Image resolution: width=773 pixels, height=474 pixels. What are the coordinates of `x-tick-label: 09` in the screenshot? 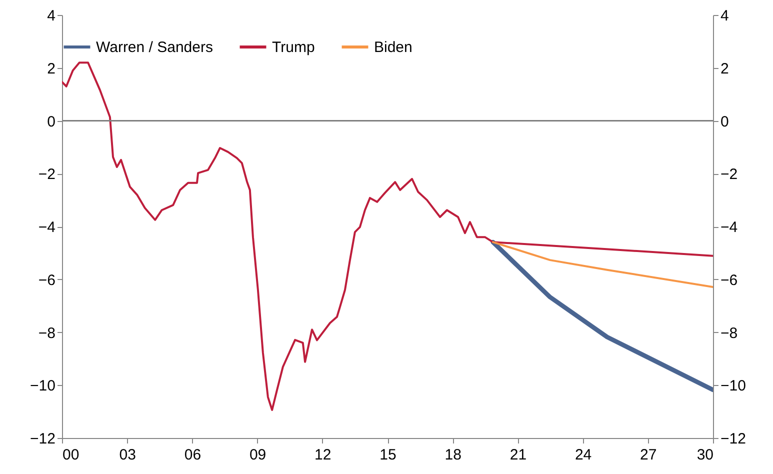 It's located at (257, 455).